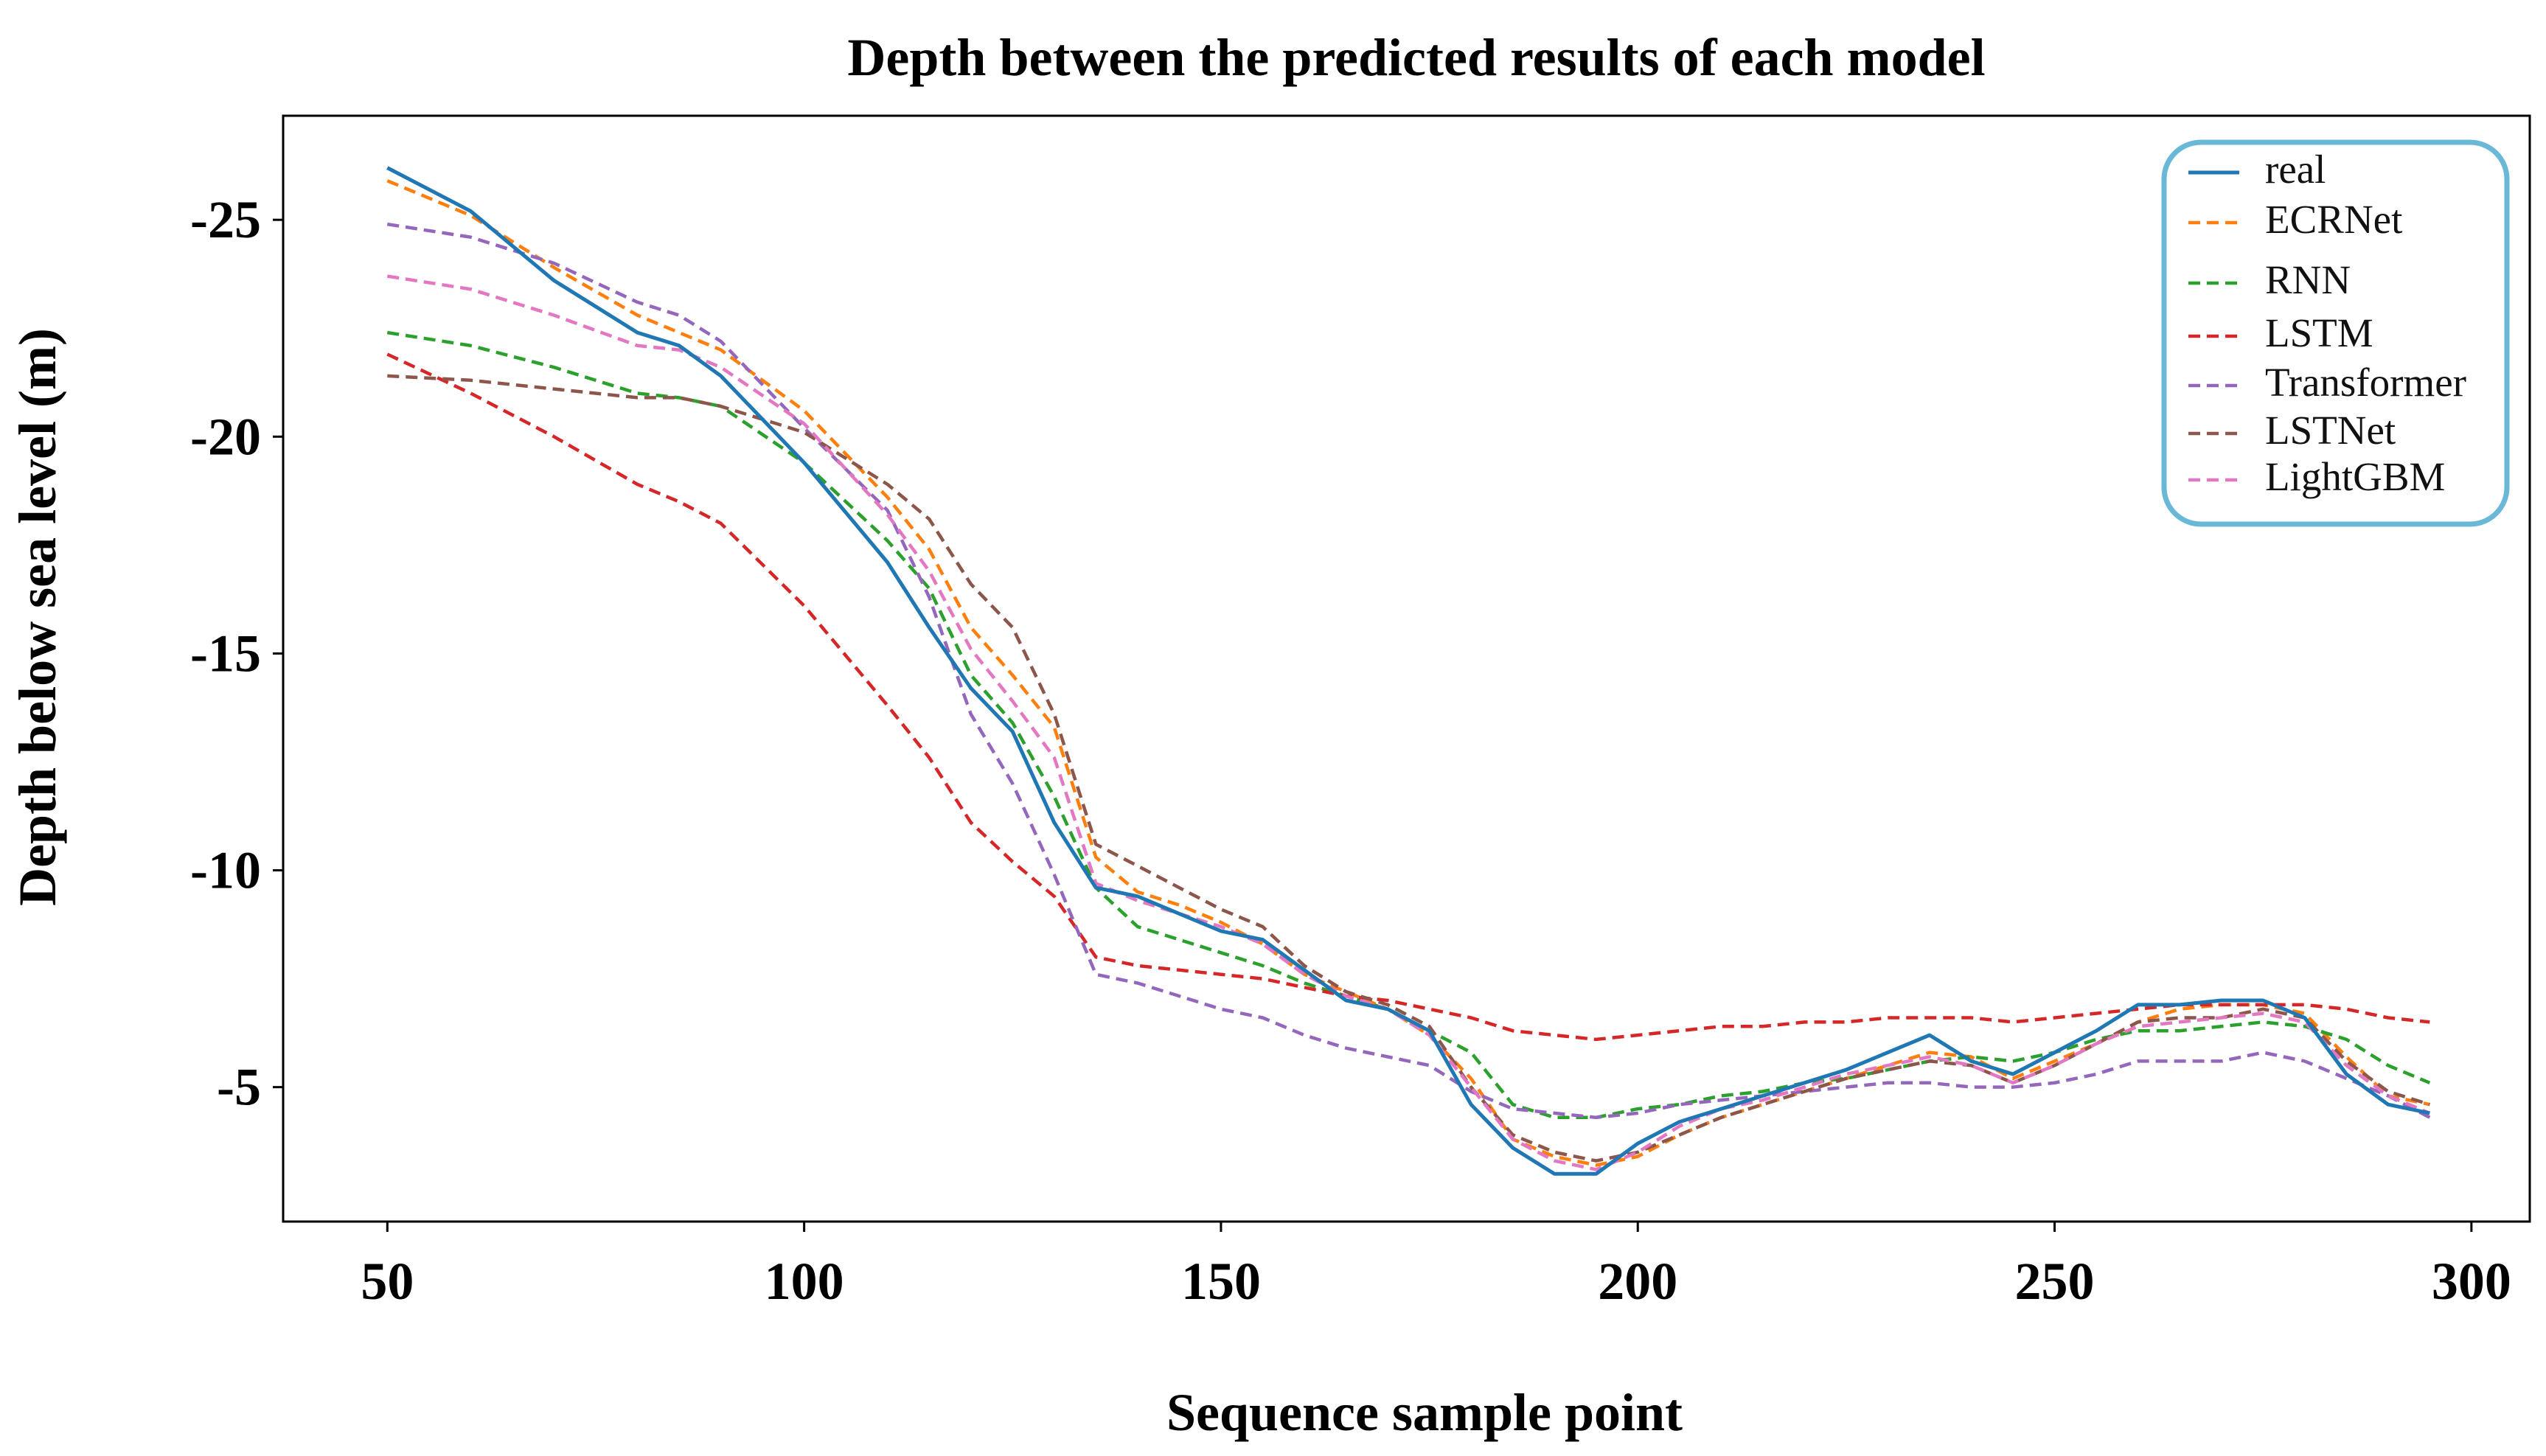 The image size is (2546, 1456). I want to click on x-tick-label: 200, so click(1637, 1281).